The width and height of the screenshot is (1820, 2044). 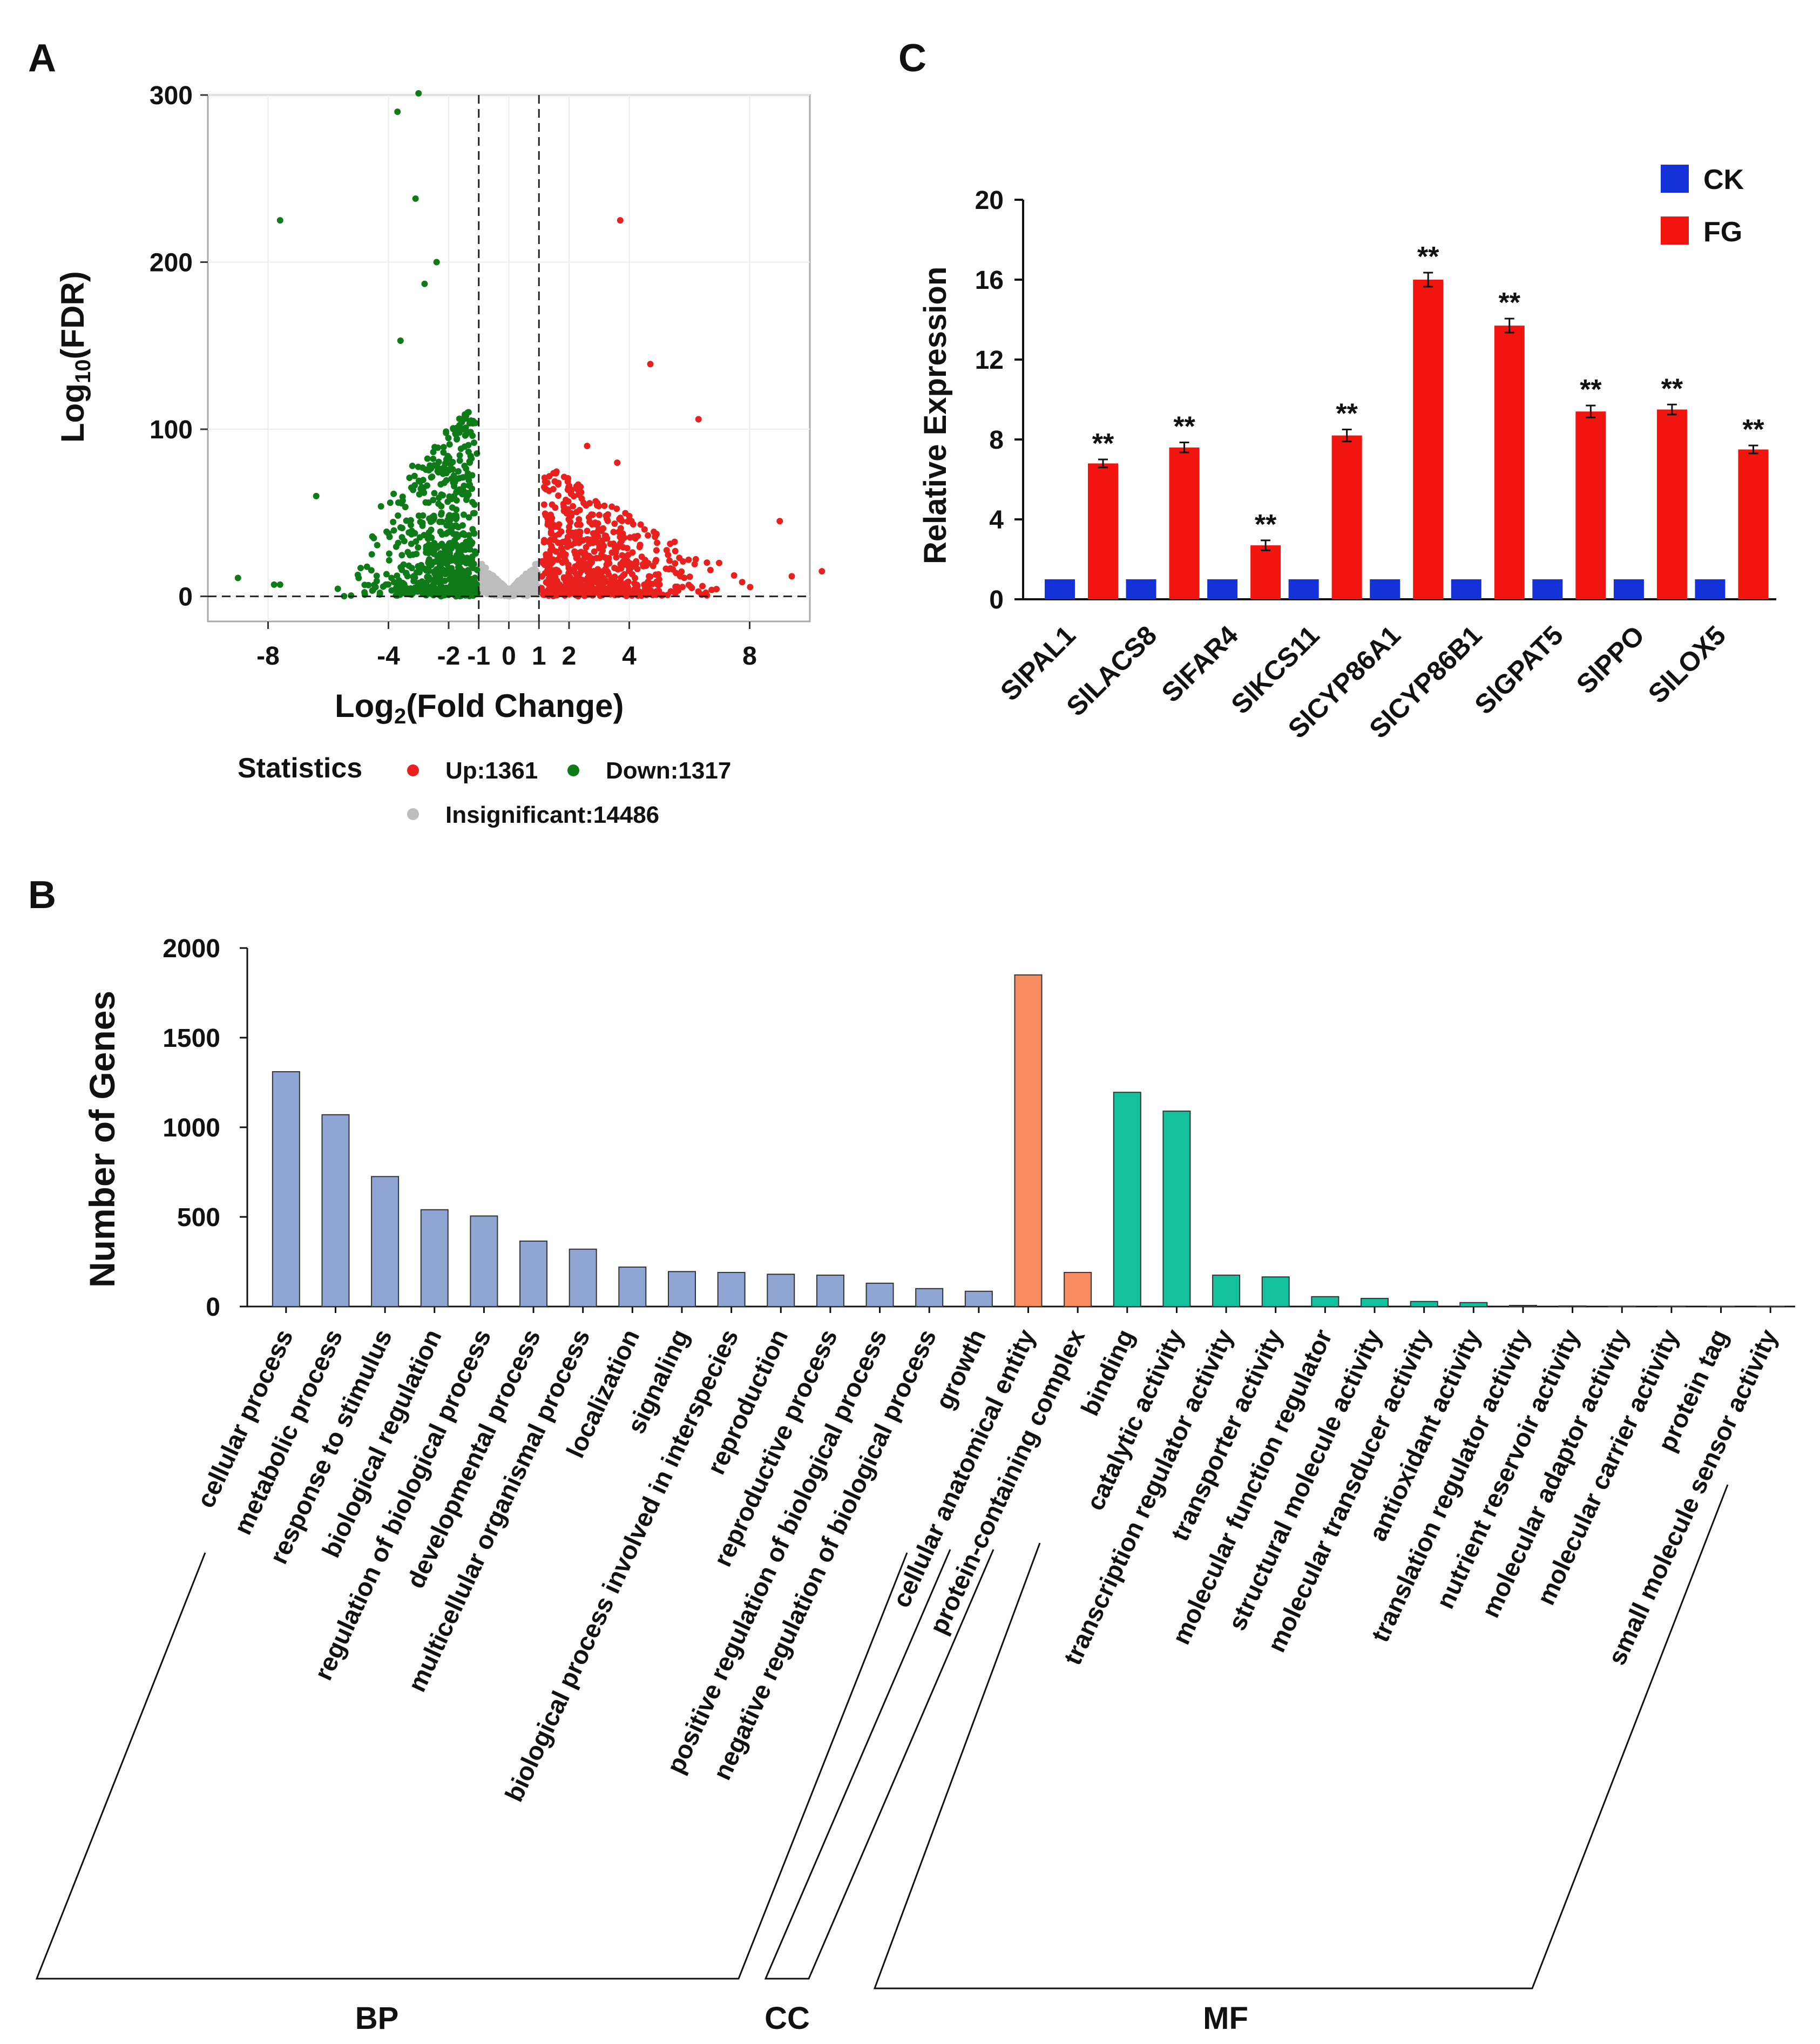 What do you see at coordinates (1702, 206) in the screenshot?
I see `expression-legend: CK FG` at bounding box center [1702, 206].